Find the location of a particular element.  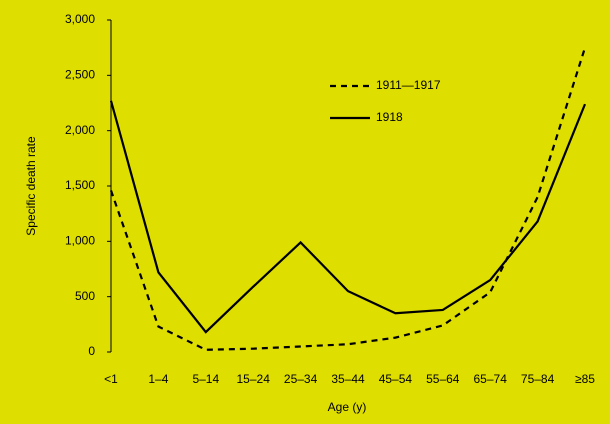

x-tick-label: 5–14 is located at coordinates (205, 379).